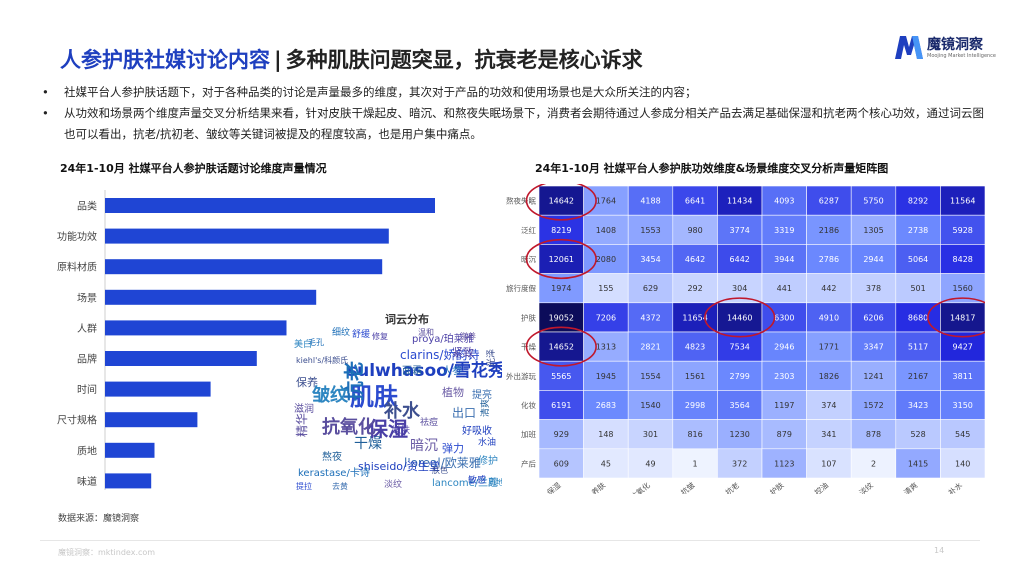 This screenshot has width=1024, height=576. I want to click on heatmap-value-label: 301, so click(650, 434).